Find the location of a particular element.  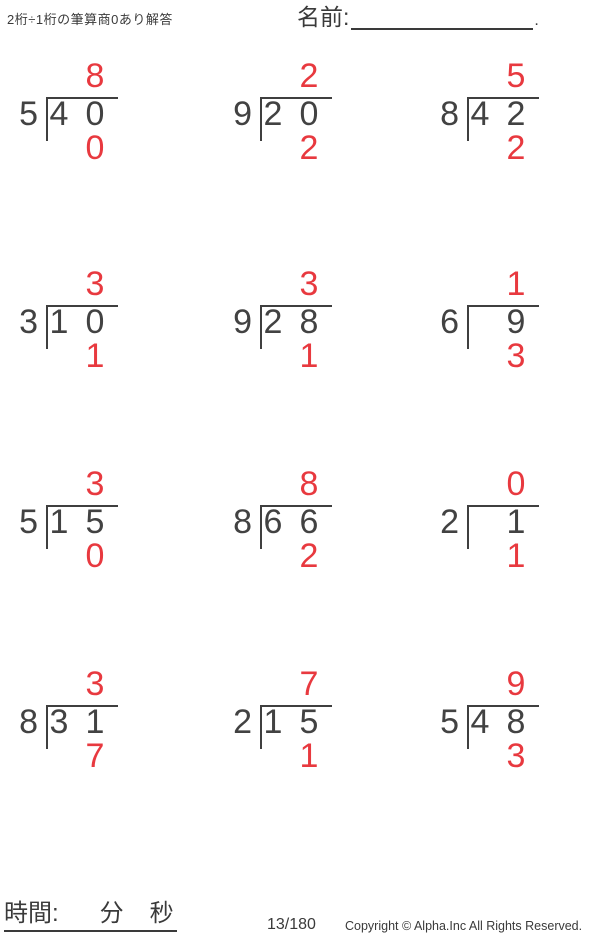

division-problem-inner: 8 5 4 0 0 is located at coordinates (100, 162).